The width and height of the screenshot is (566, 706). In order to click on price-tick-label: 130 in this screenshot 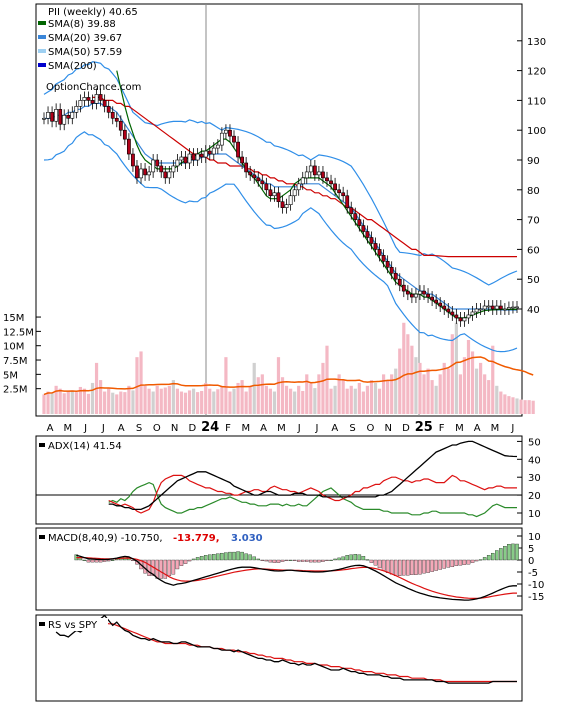, I will do `click(536, 42)`.